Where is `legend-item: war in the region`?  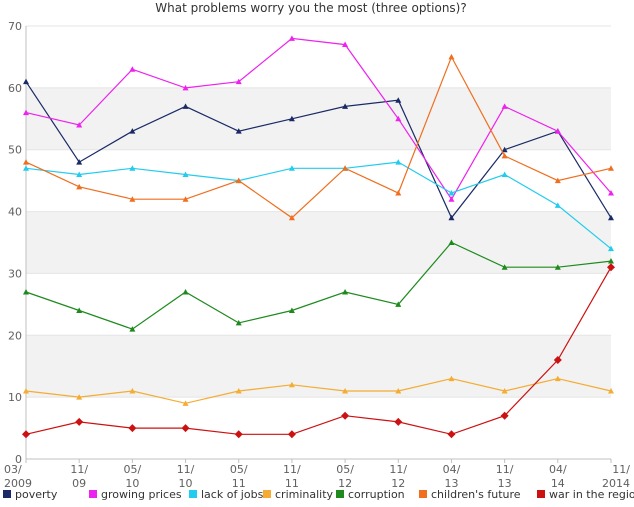
legend-item: war in the region is located at coordinates (585, 494).